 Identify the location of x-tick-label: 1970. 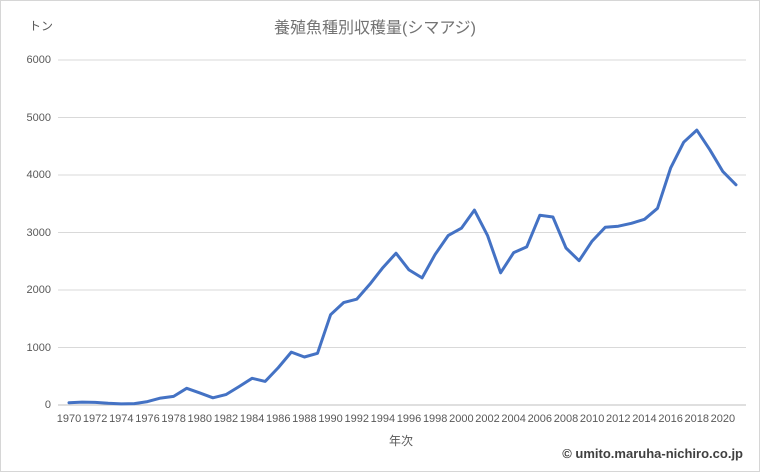
(69, 419).